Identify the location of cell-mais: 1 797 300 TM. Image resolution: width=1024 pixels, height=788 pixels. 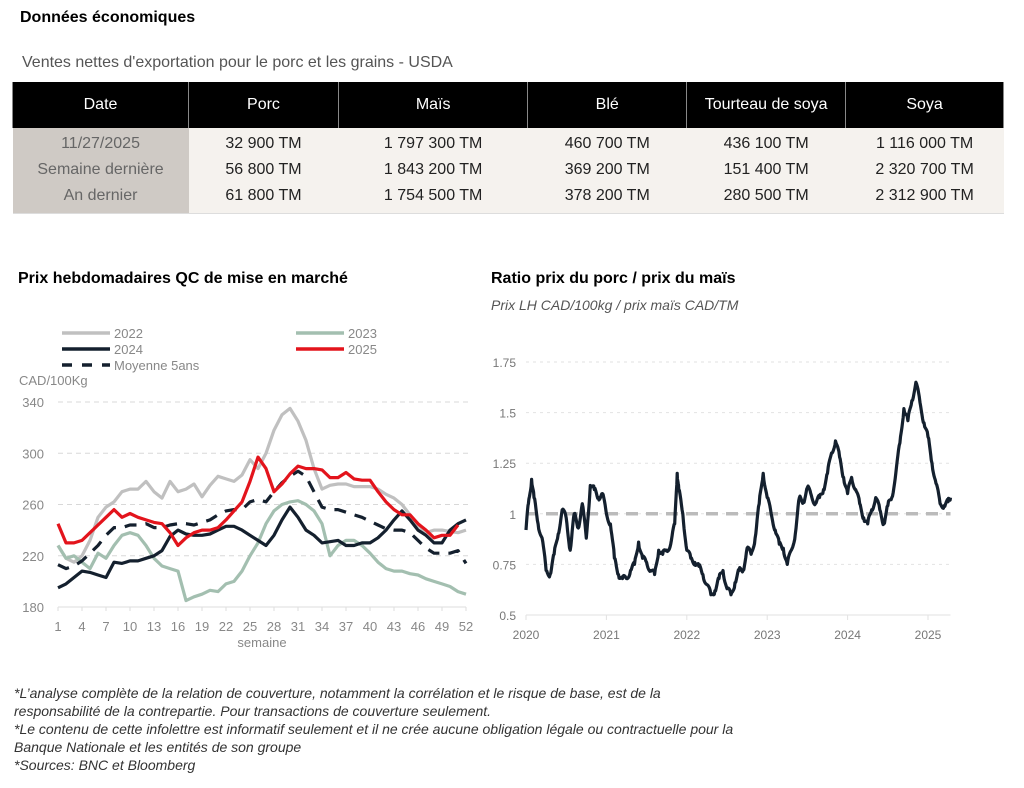
(433, 142).